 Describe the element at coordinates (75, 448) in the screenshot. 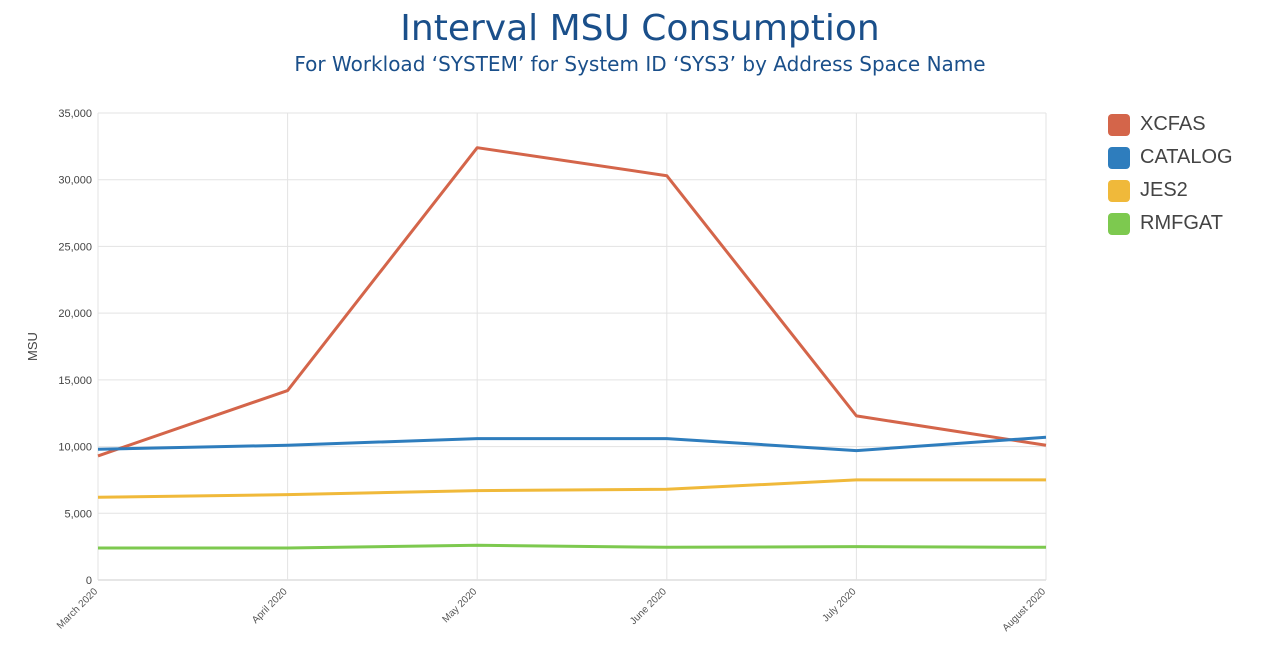

I see `y-tick-label: 10,000` at that location.